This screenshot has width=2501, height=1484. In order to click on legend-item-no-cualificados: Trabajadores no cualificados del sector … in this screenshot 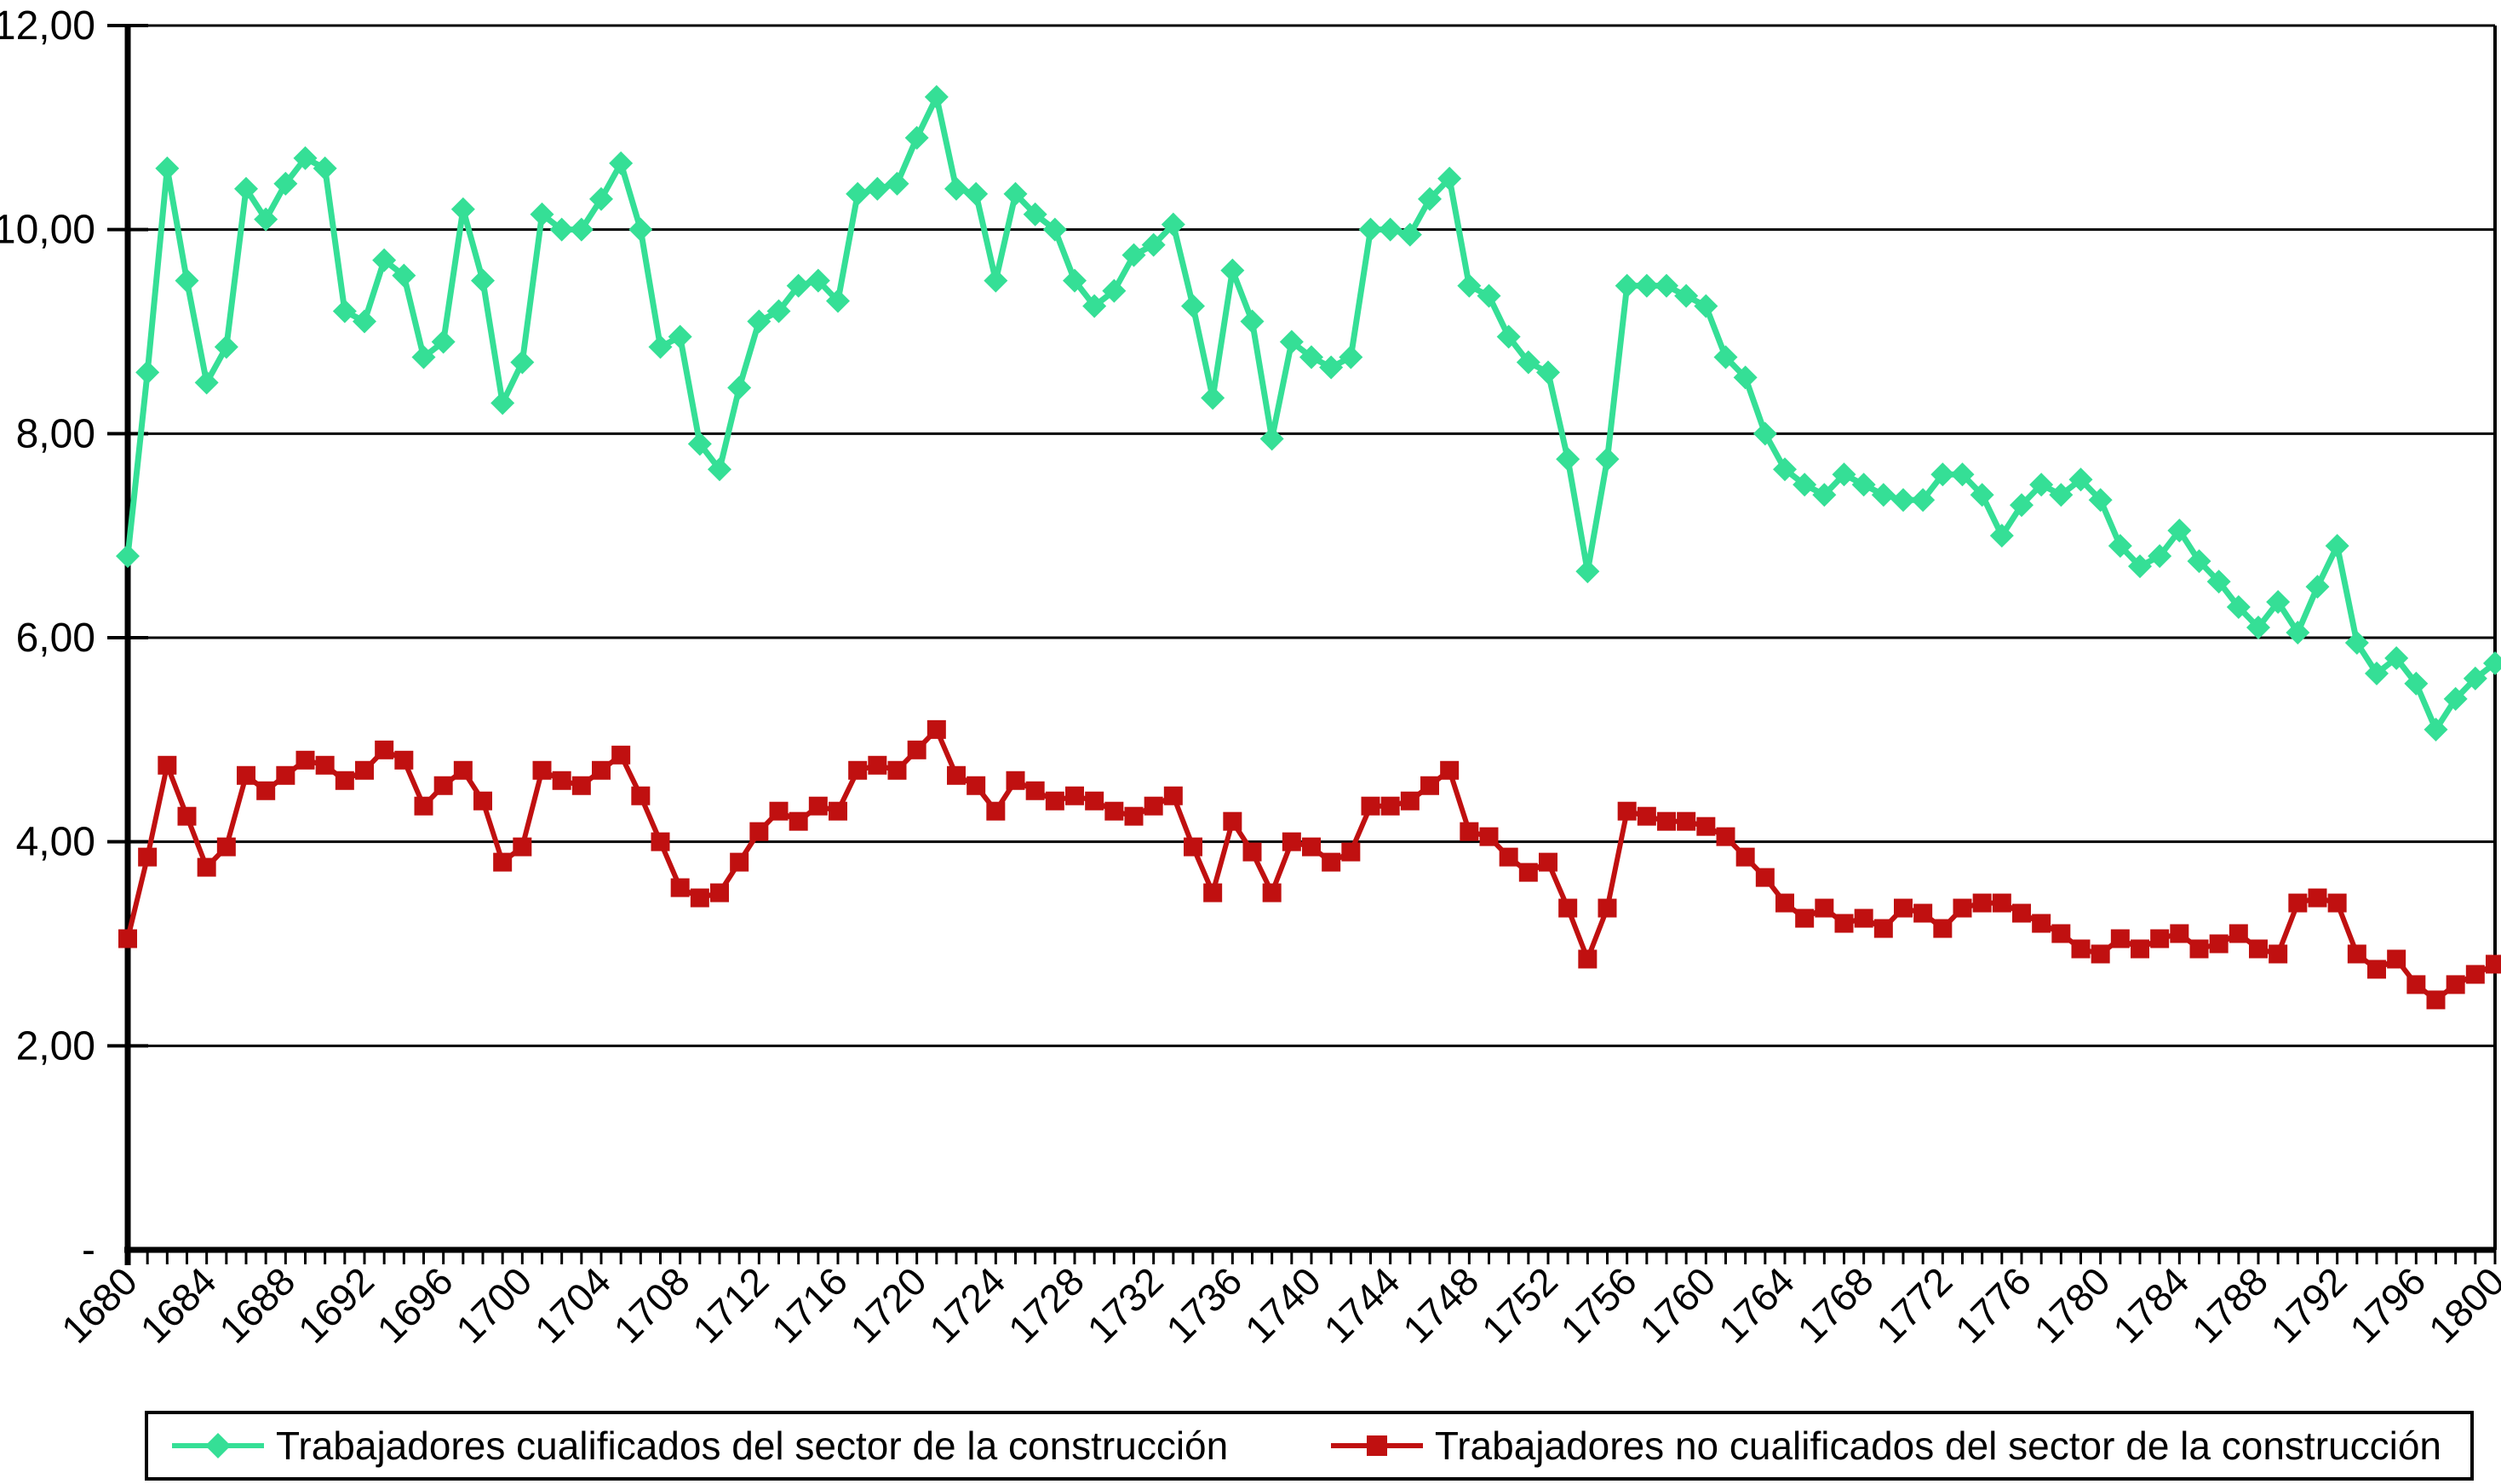, I will do `click(1885, 1446)`.